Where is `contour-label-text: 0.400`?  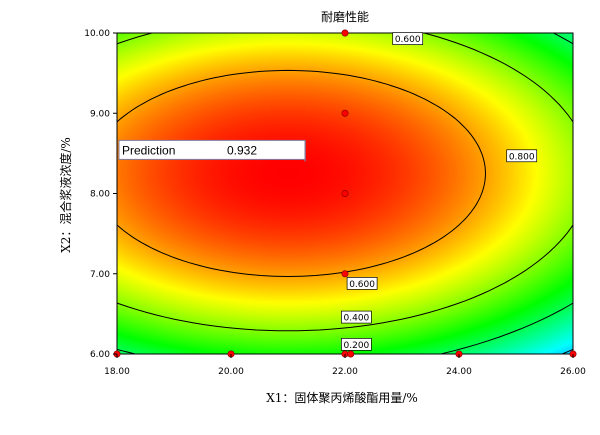
contour-label-text: 0.400 is located at coordinates (357, 319).